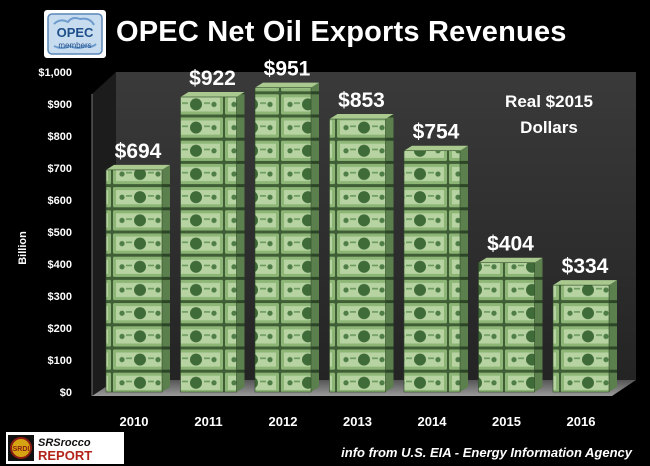 Image resolution: width=650 pixels, height=466 pixels. What do you see at coordinates (23, 248) in the screenshot?
I see `y-axis-label: Billion` at bounding box center [23, 248].